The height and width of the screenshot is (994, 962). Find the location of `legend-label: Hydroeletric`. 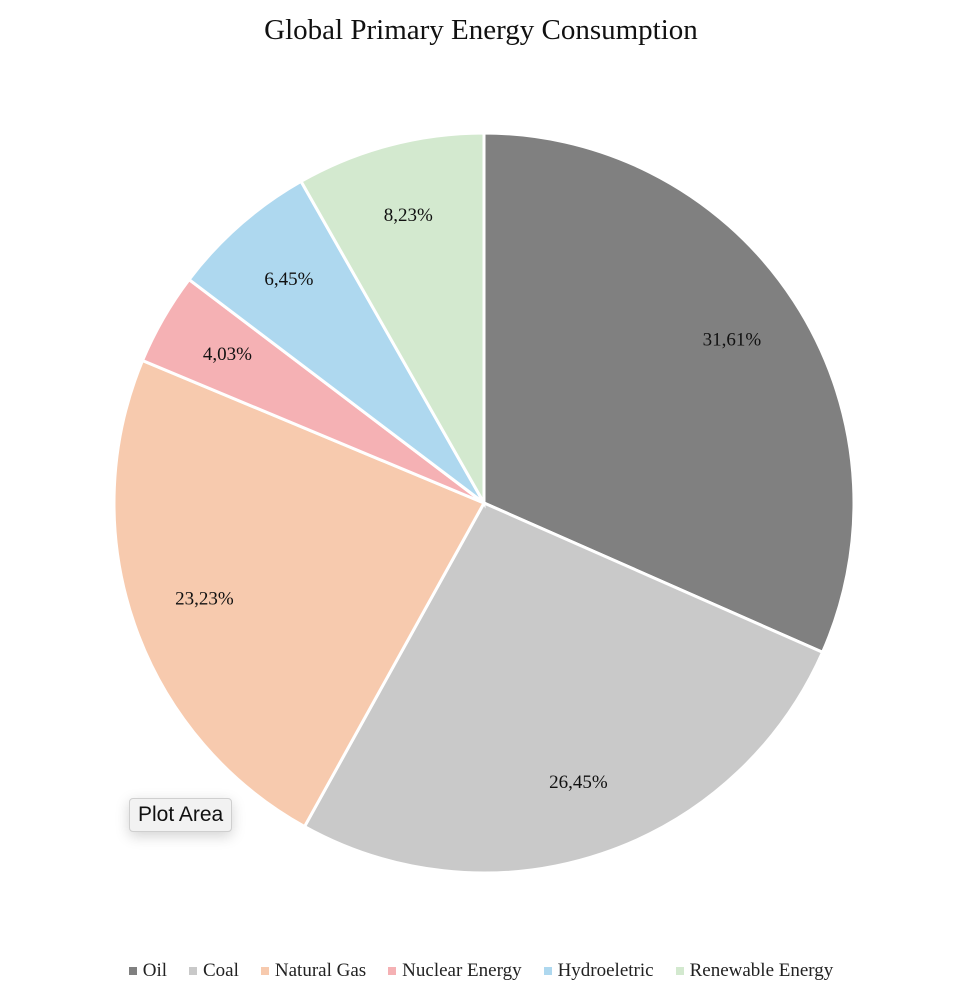

legend-label: Hydroeletric is located at coordinates (605, 970).